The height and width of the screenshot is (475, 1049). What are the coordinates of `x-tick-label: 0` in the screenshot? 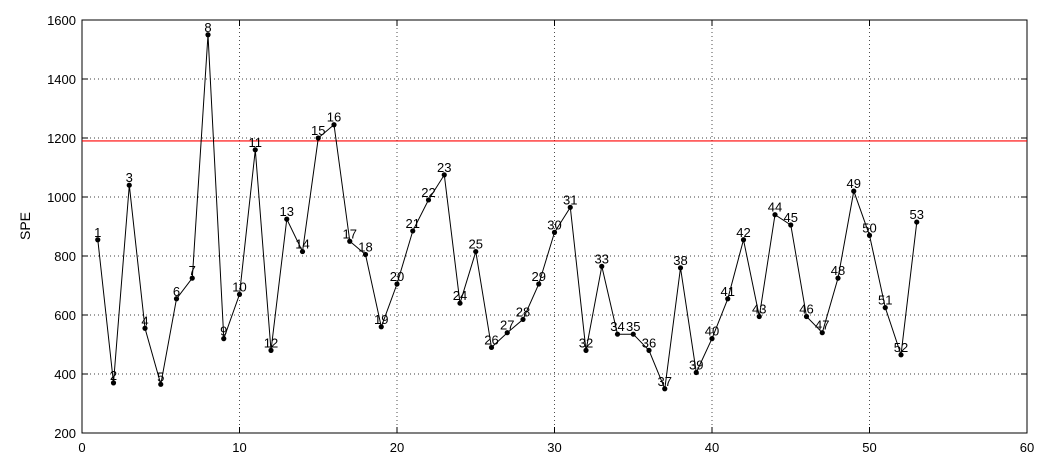 It's located at (81, 447).